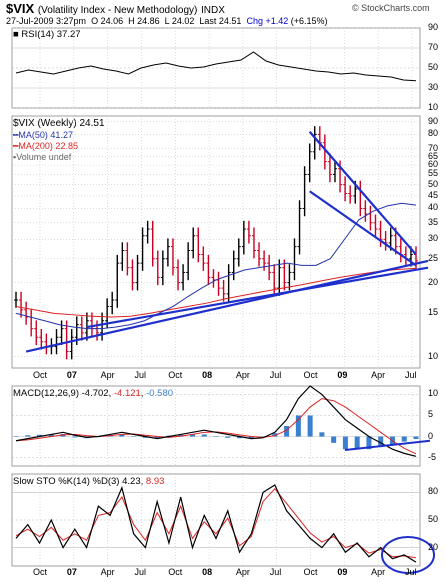 The height and width of the screenshot is (582, 446). I want to click on price-ytick: 80, so click(433, 133).